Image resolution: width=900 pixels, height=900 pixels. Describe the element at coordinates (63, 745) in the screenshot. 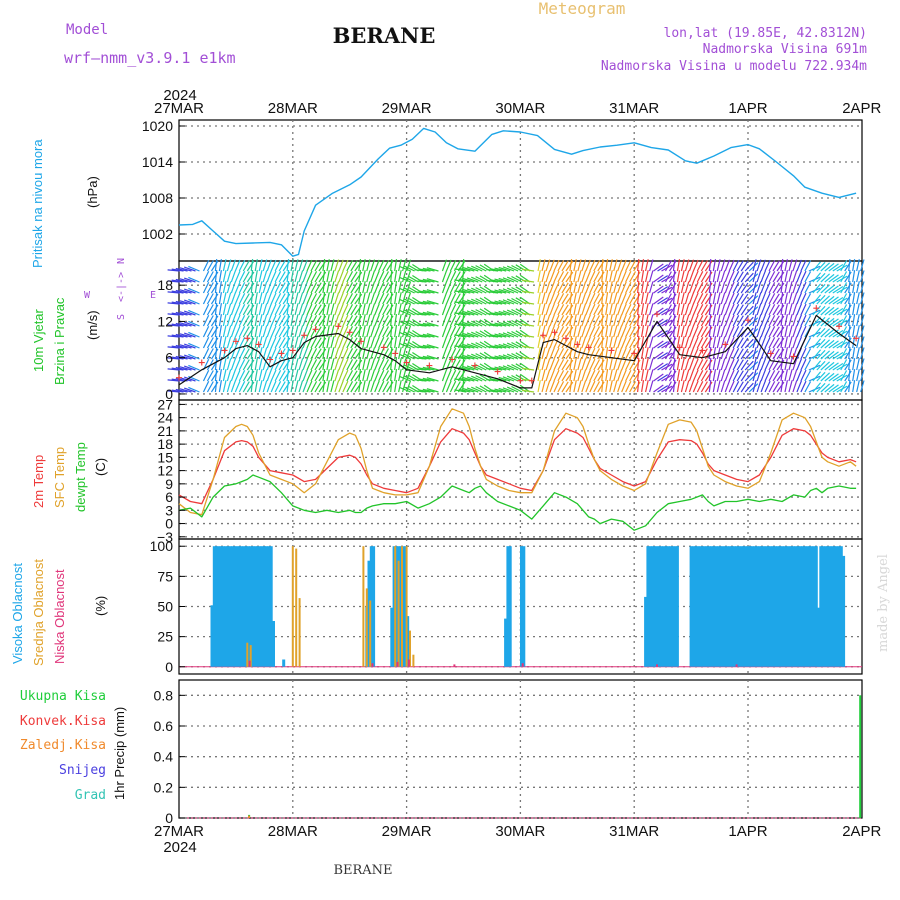

I see `precip-legend-frz: Zaledj.Kisa` at that location.